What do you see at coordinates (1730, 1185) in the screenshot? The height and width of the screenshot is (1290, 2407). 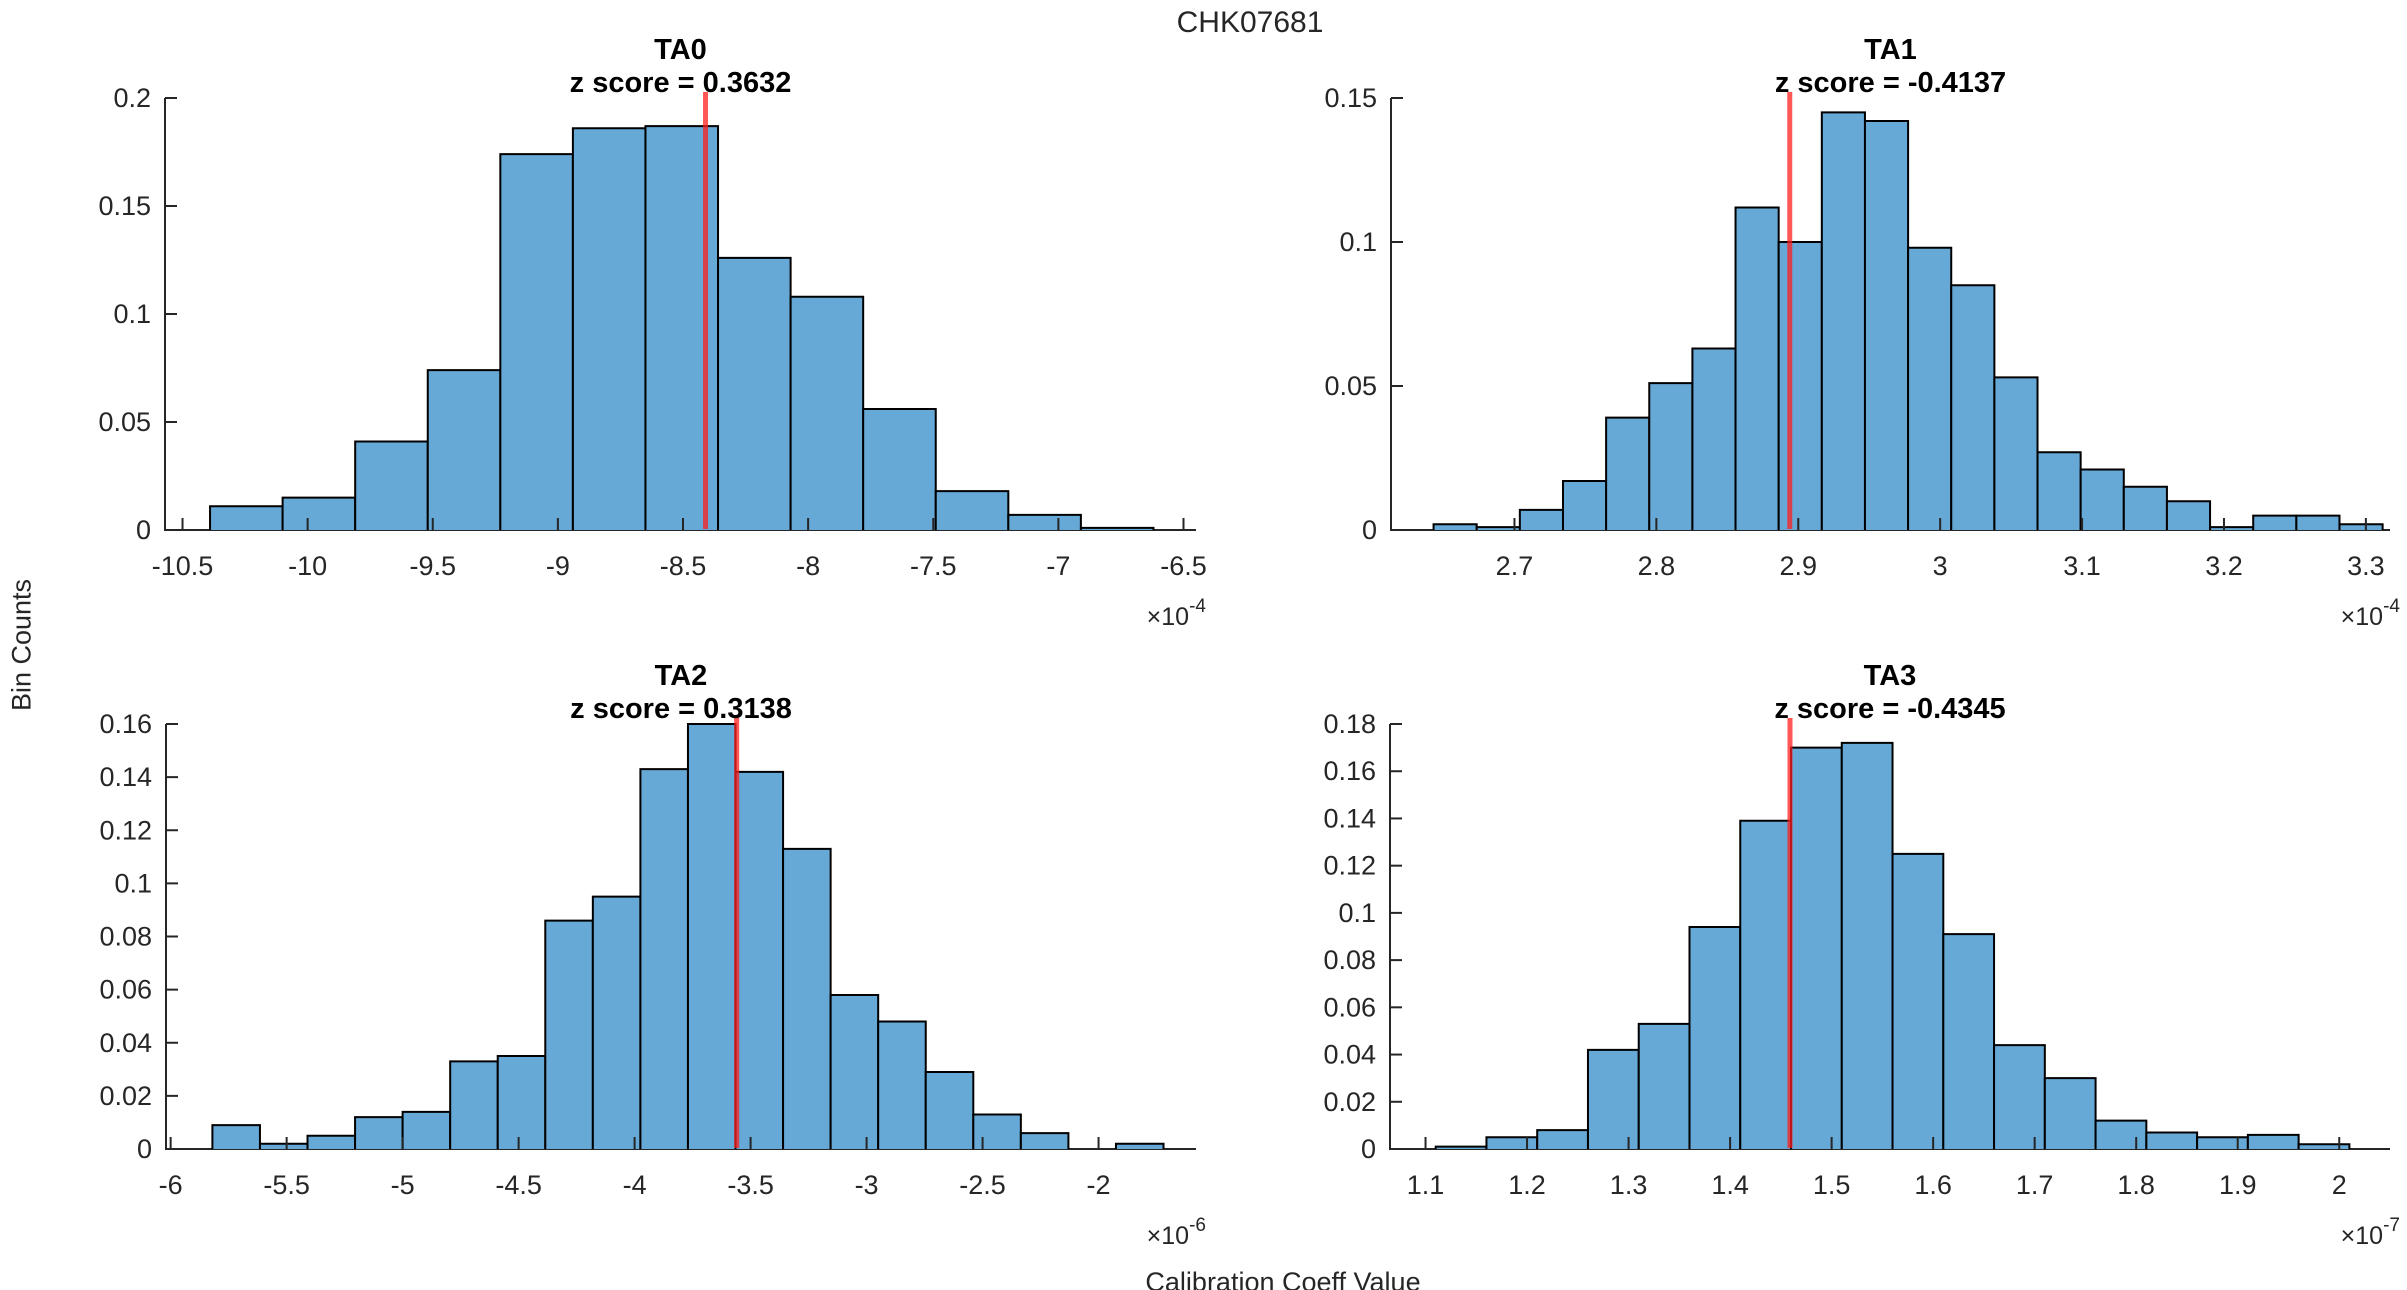 I see `x-tick-label: 1.4` at bounding box center [1730, 1185].